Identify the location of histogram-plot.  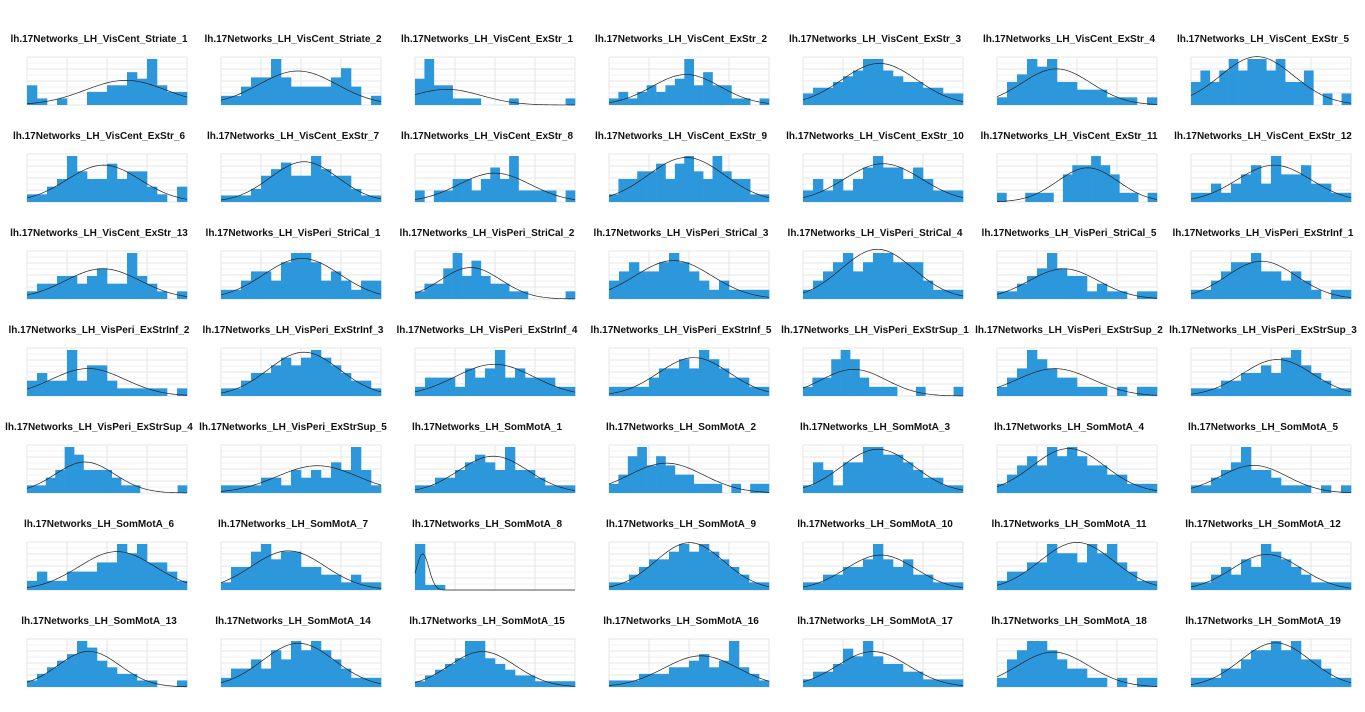
(495, 178).